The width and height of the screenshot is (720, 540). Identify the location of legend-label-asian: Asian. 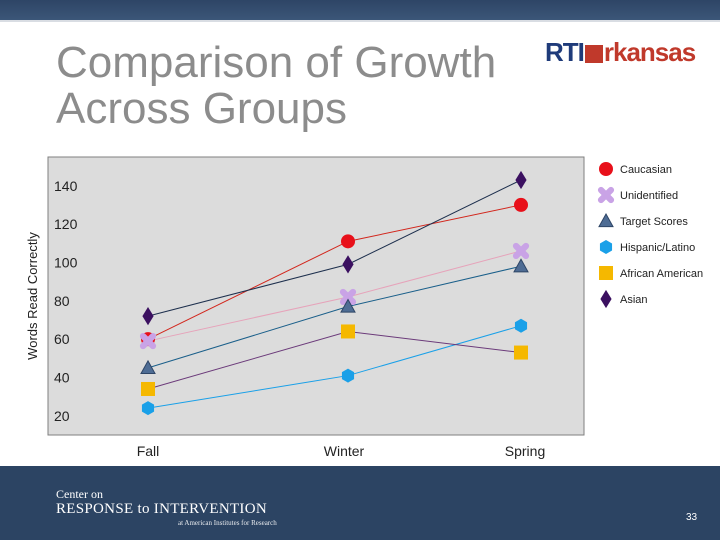
(634, 300).